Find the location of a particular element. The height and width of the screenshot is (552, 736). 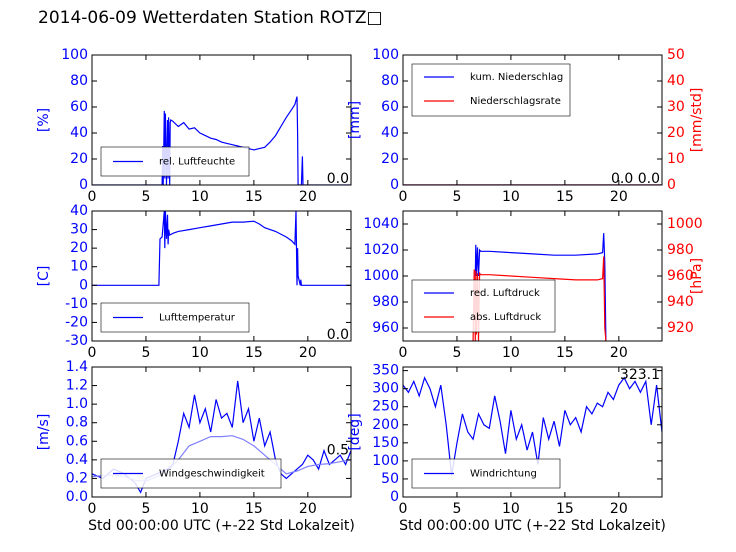

legend-label: abs. Luftdruck is located at coordinates (505, 317).